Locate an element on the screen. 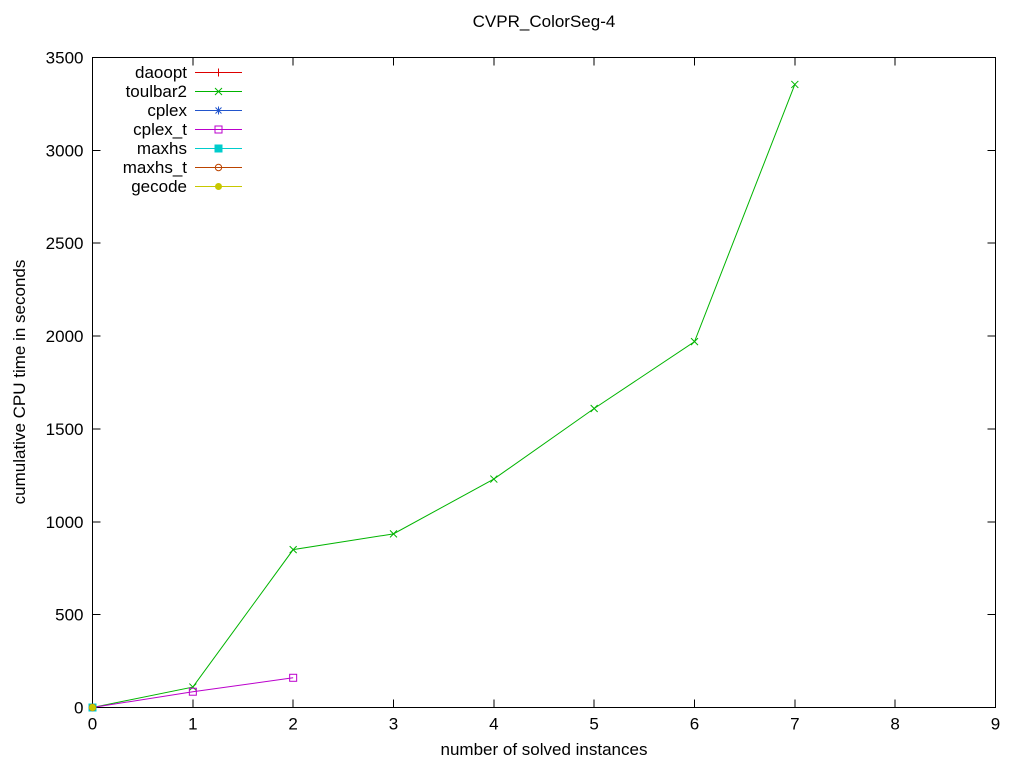  legend-label: maxhs is located at coordinates (162, 148).